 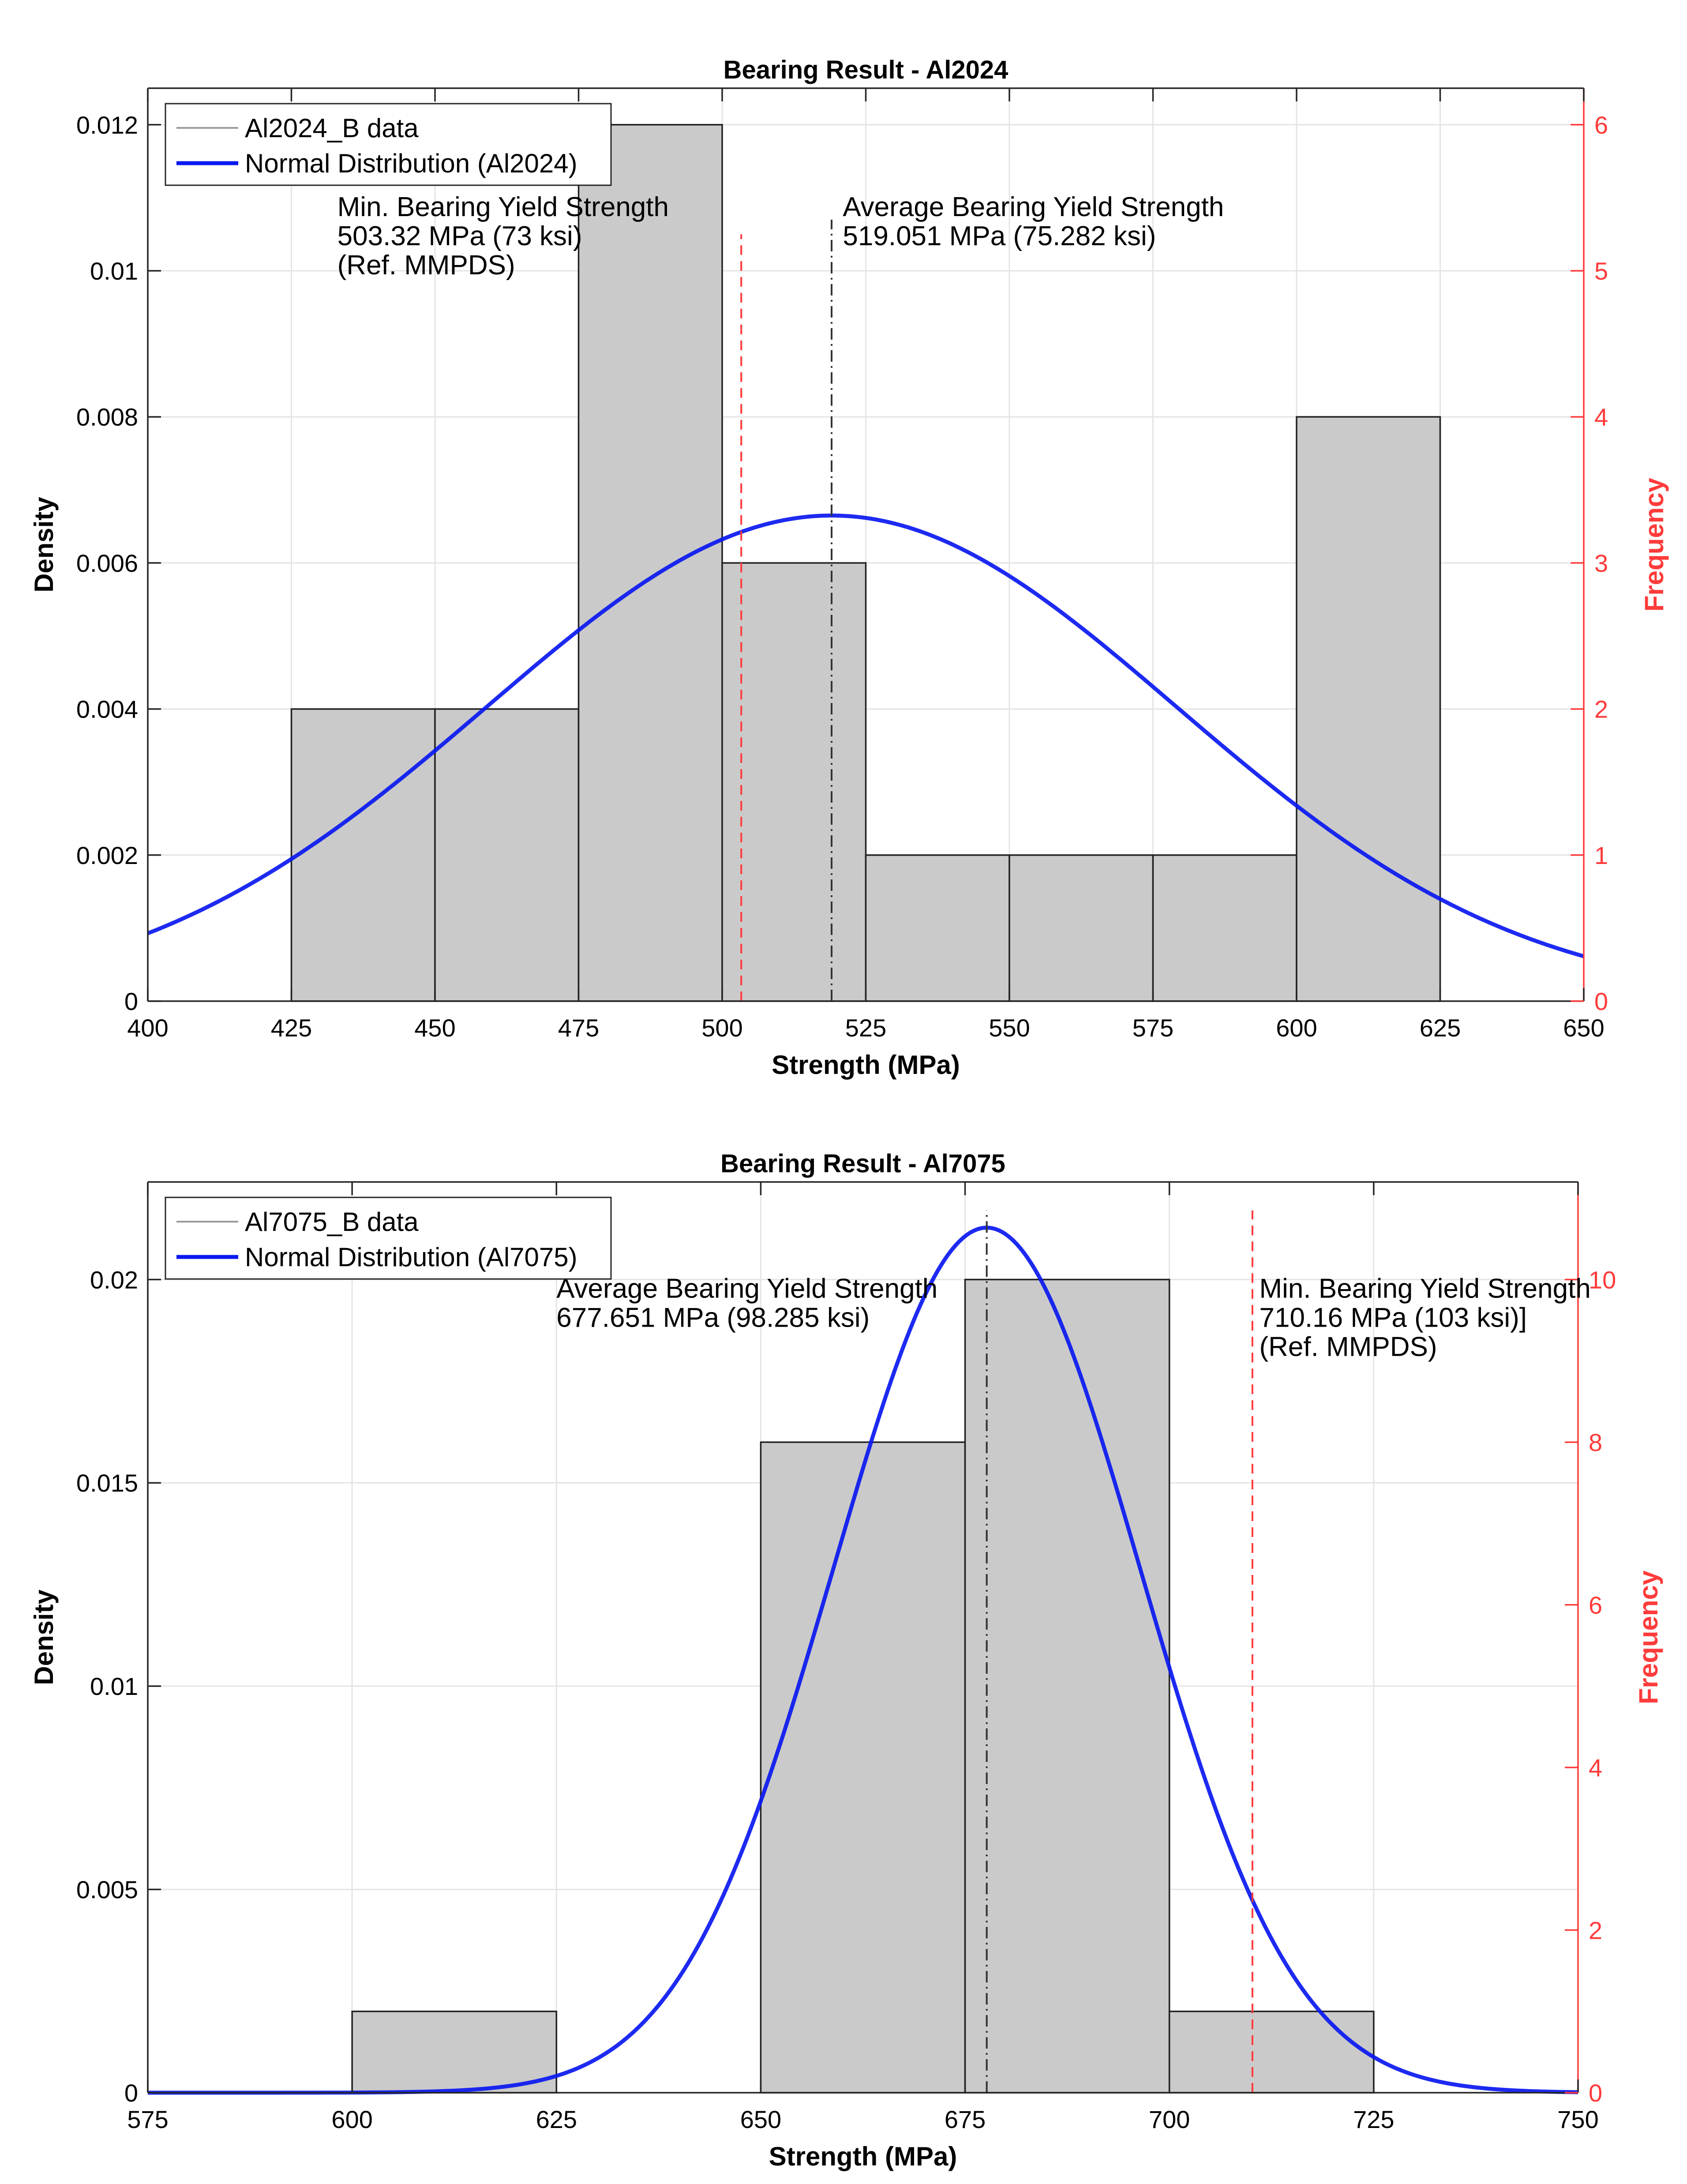 What do you see at coordinates (1601, 855) in the screenshot?
I see `y-right-tick-label: 1` at bounding box center [1601, 855].